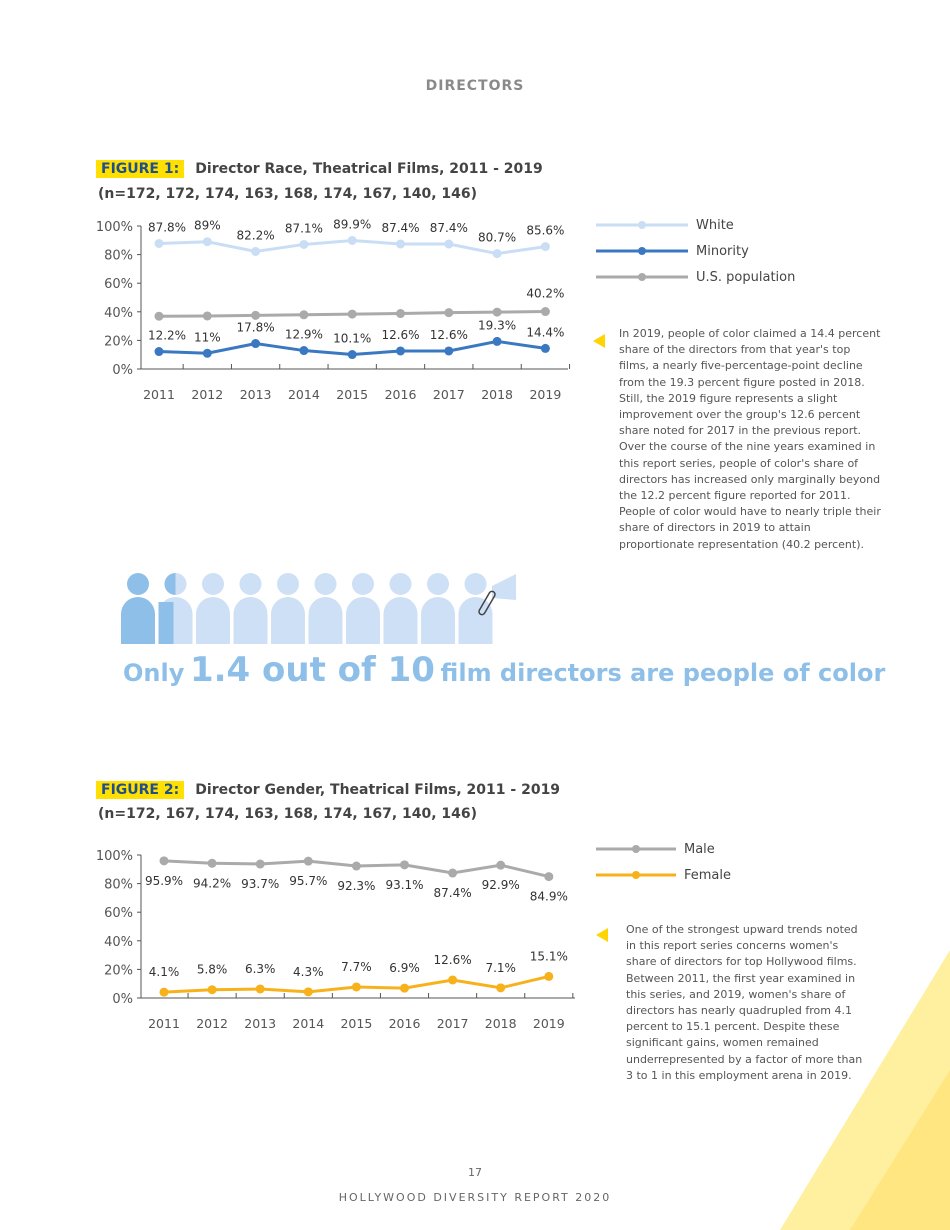 The width and height of the screenshot is (950, 1230). What do you see at coordinates (545, 231) in the screenshot?
I see `data-label: 85.6%` at bounding box center [545, 231].